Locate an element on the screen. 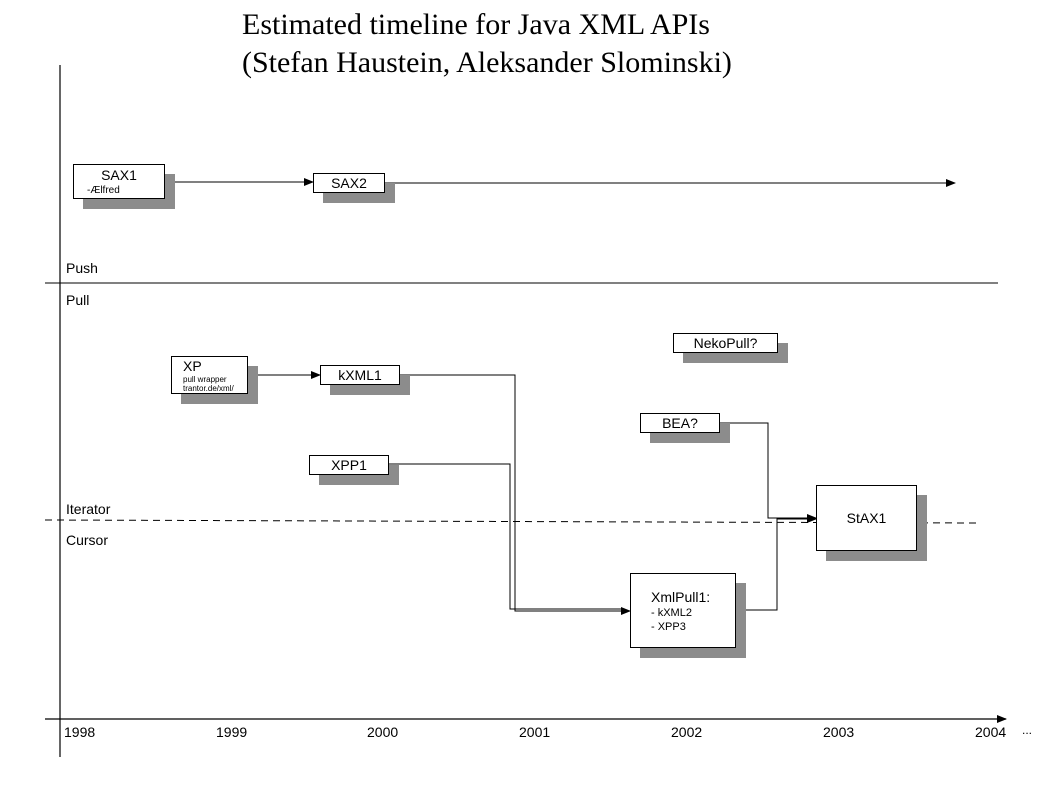  year-label: 2001 is located at coordinates (535, 732).